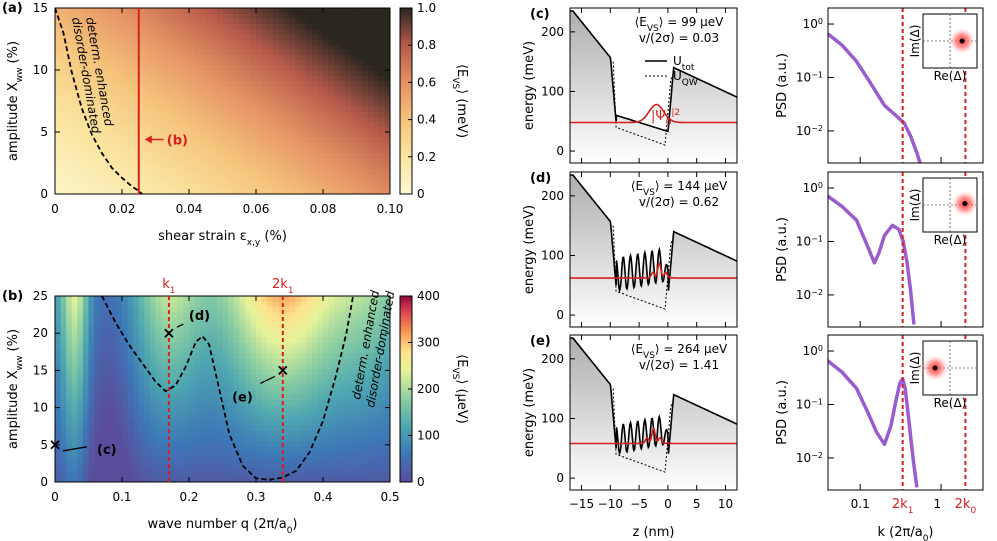  I want to click on potential-fill-c, so click(653, 87).